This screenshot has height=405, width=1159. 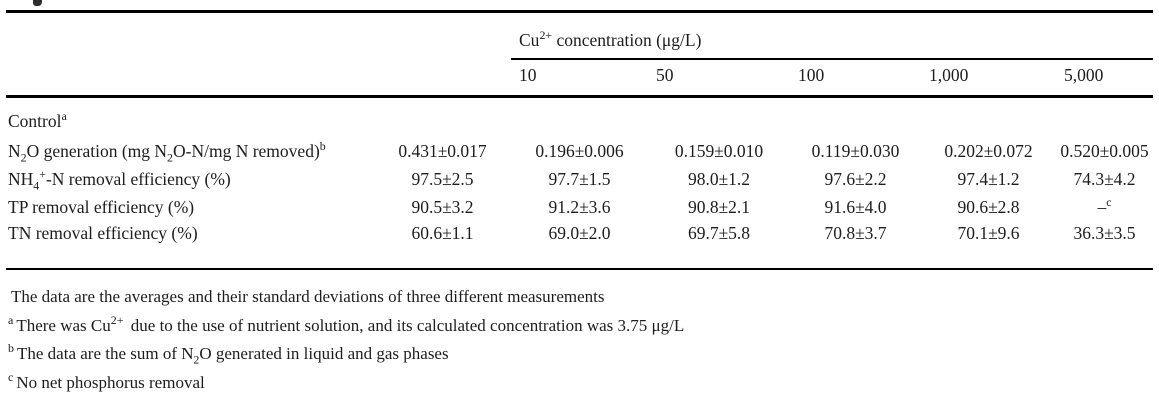 I want to click on row-label-tn-removal: TN removal efficiency (%), so click(x=103, y=233).